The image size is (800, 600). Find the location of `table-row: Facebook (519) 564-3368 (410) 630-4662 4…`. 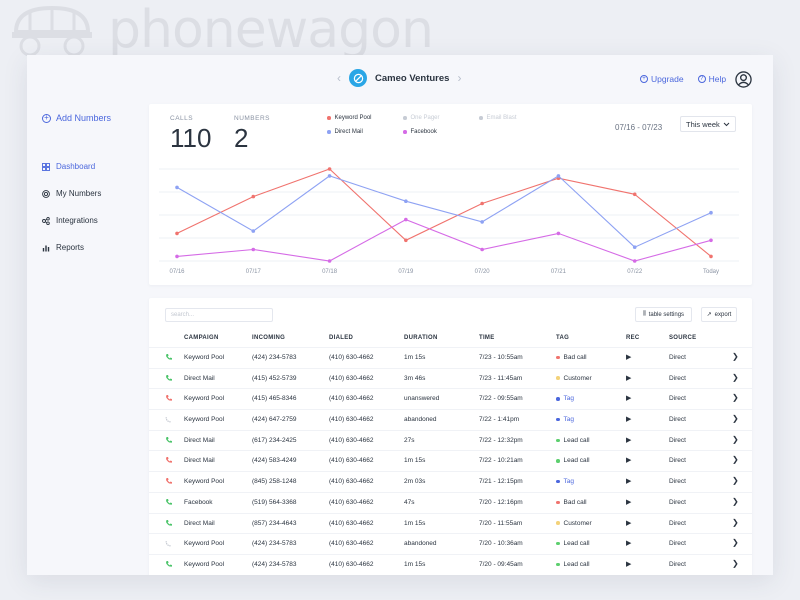

table-row: Facebook (519) 564-3368 (410) 630-4662 4… is located at coordinates (450, 502).